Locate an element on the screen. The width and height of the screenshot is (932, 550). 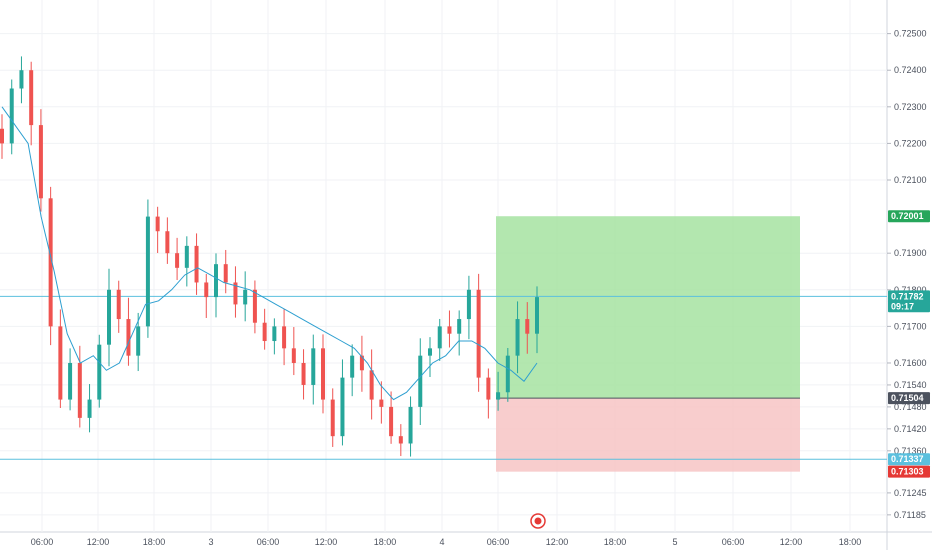
y-tick-label: 0.72200 is located at coordinates (910, 143).